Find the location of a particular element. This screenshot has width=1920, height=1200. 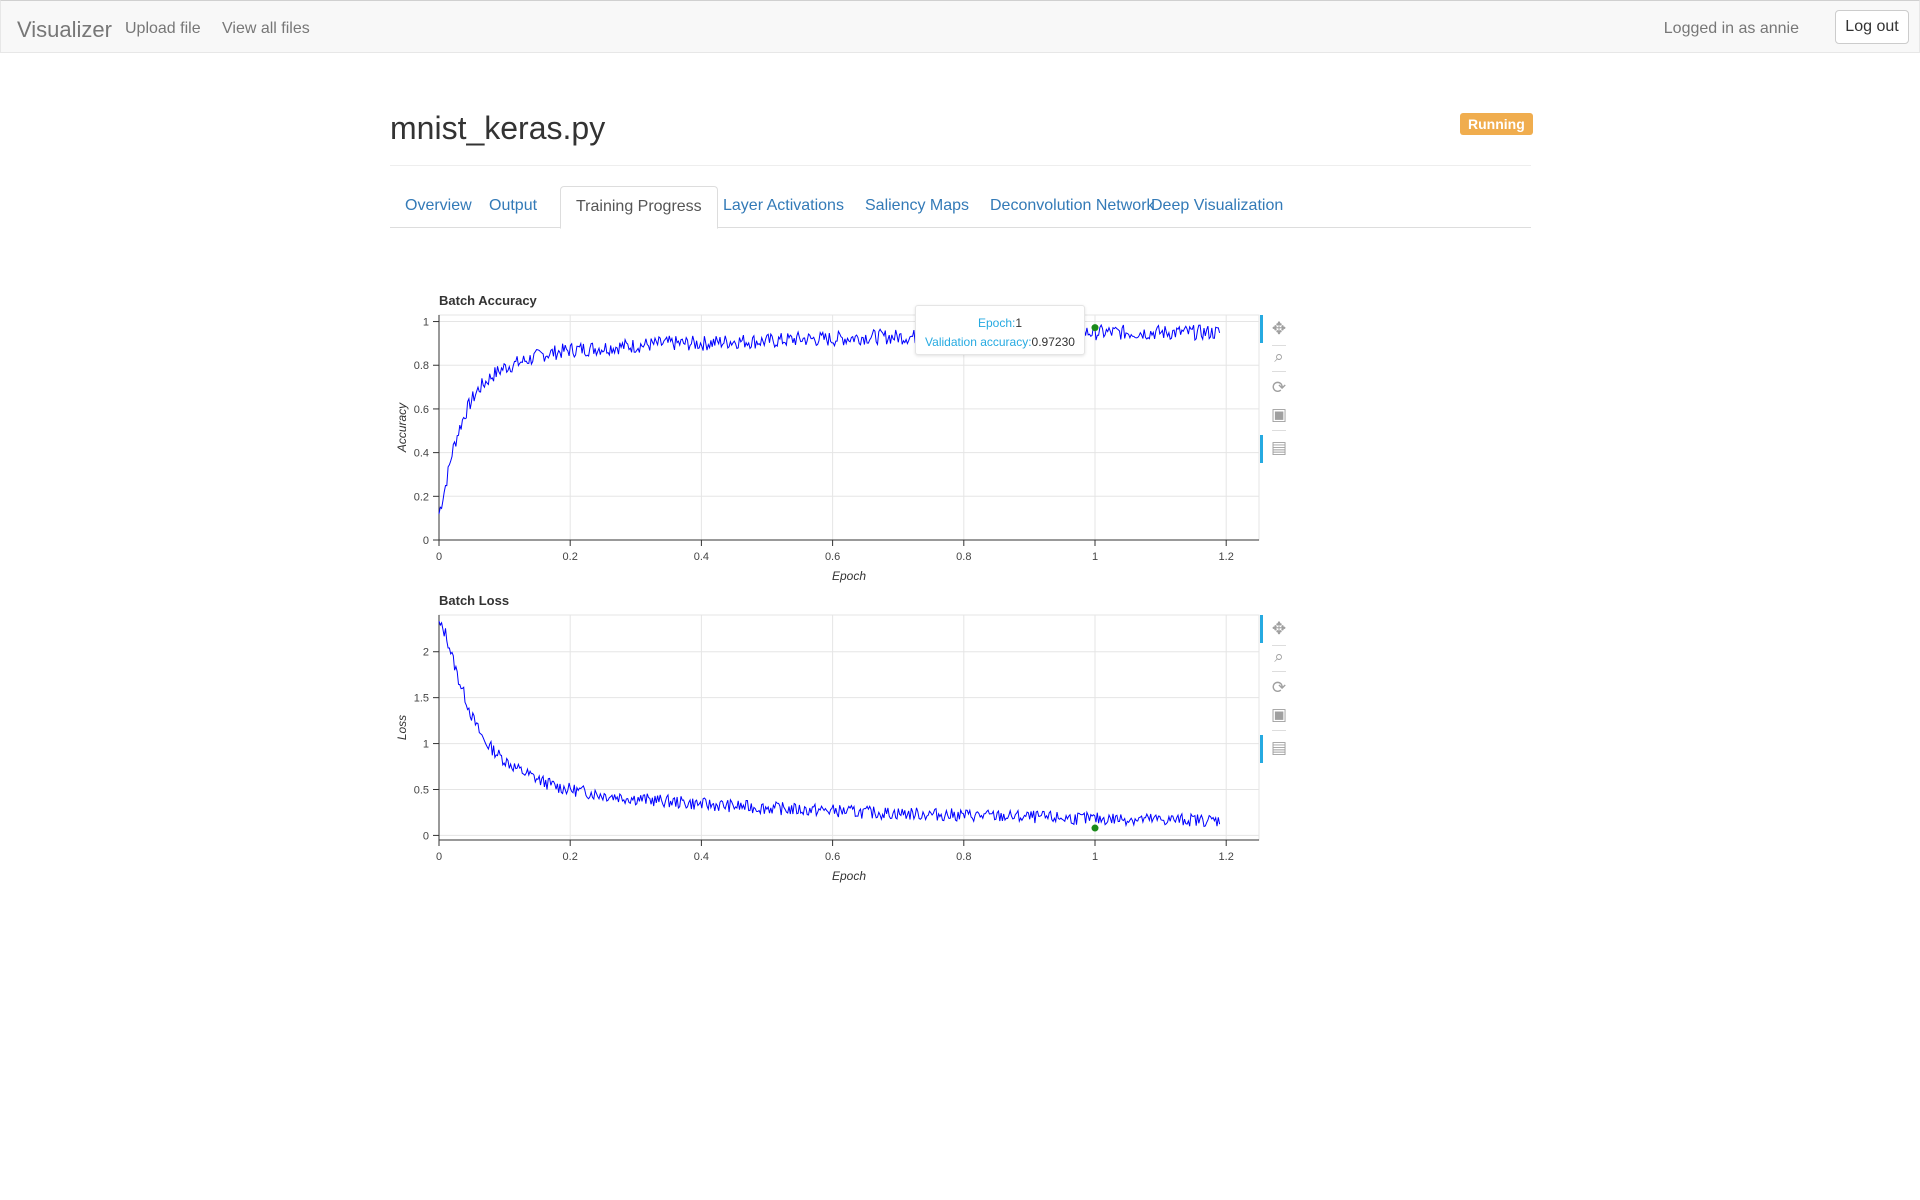

status-badge: Running is located at coordinates (1496, 124).